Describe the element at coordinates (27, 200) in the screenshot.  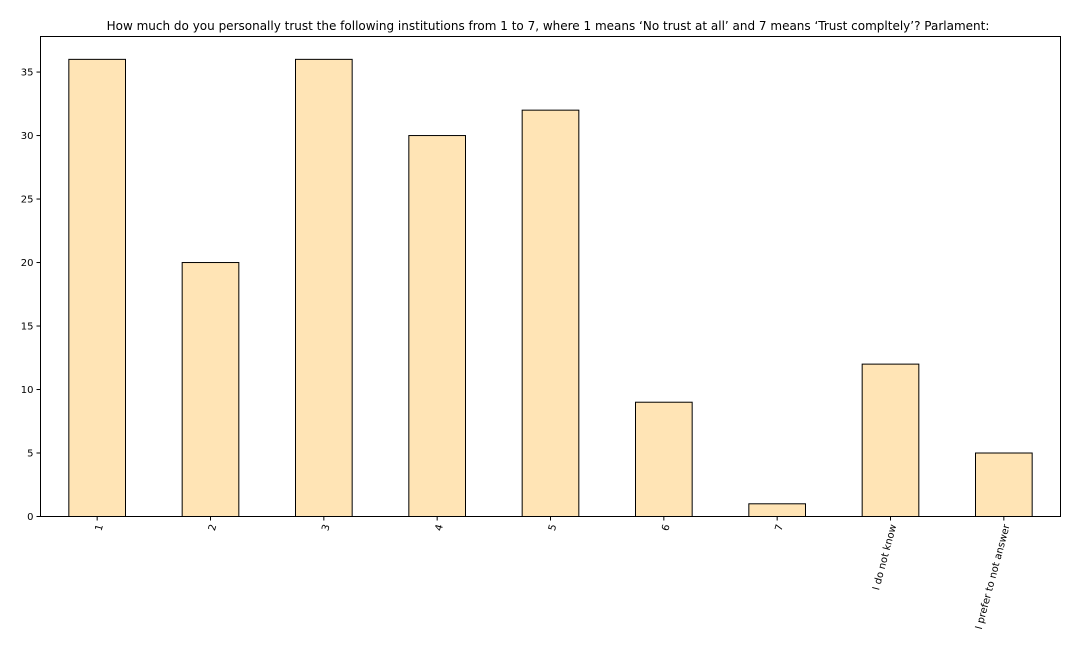
I see `y-tick-label-25: 25` at that location.